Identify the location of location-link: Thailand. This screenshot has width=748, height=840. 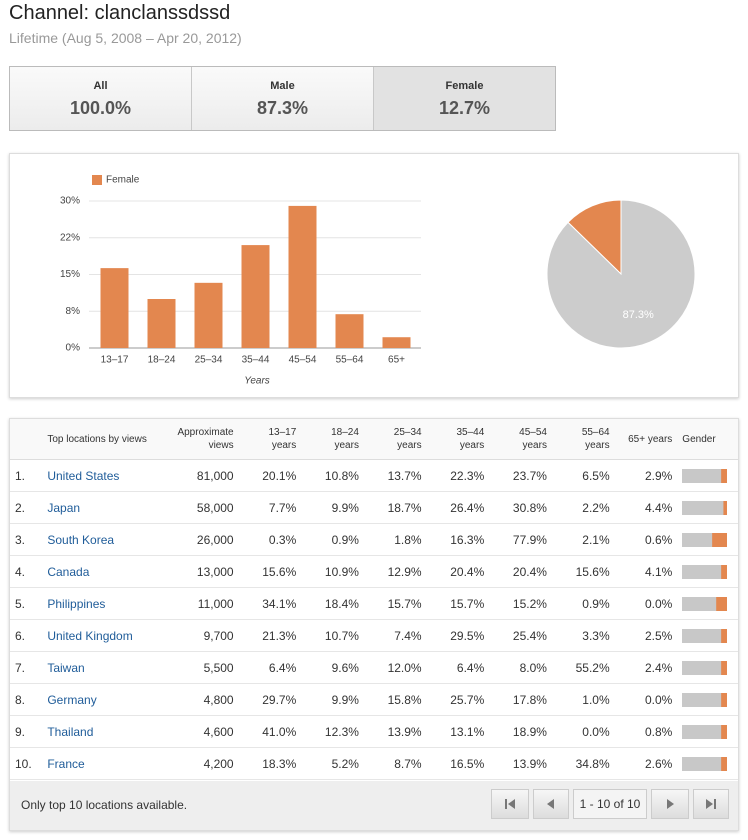
(70, 731).